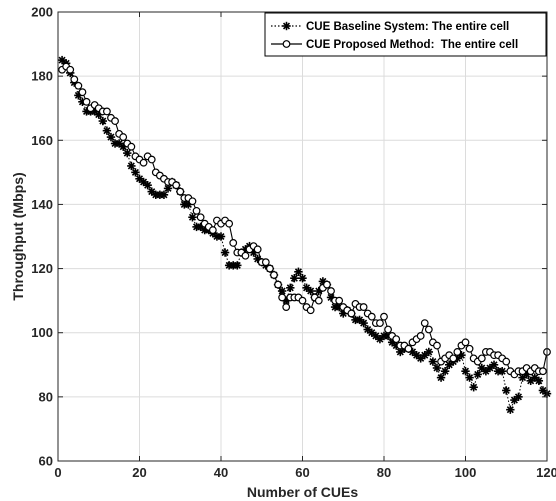 The height and width of the screenshot is (501, 556). I want to click on y-tick-label: 160, so click(42, 140).